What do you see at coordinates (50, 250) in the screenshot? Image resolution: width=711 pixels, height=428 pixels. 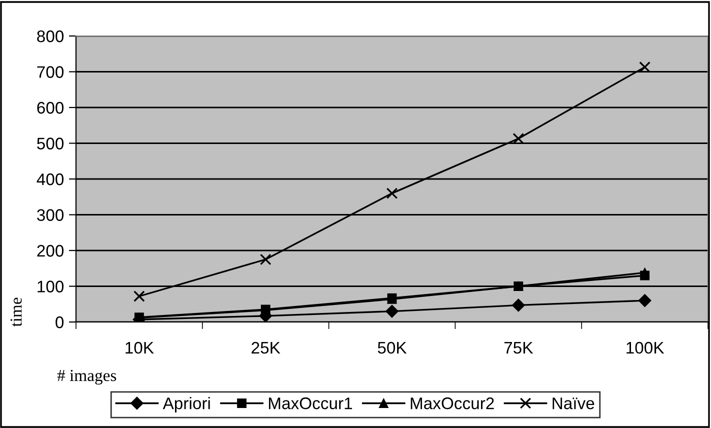 I see `y-tick-label: 200` at bounding box center [50, 250].